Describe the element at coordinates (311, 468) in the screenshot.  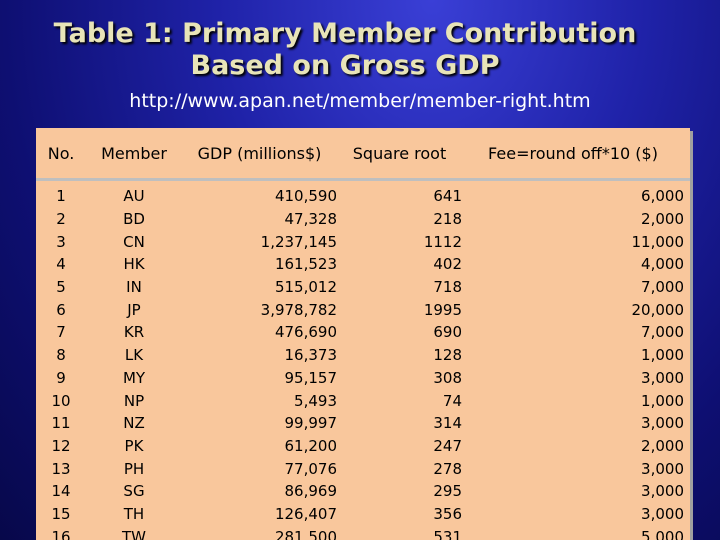
I see `cell-gdp: 77,076` at that location.